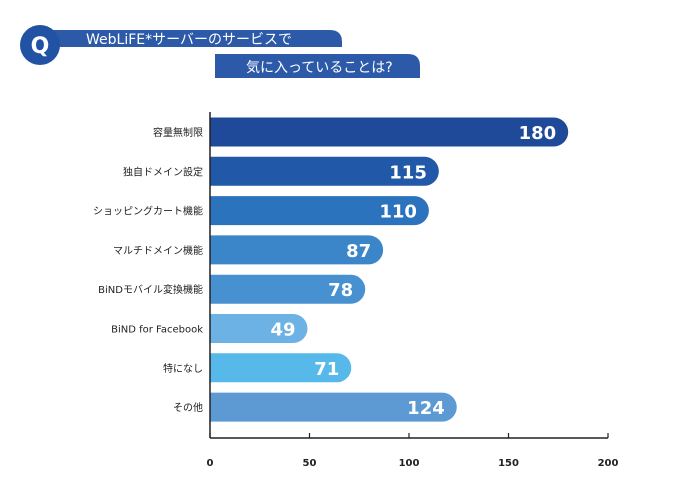 The width and height of the screenshot is (700, 500). What do you see at coordinates (220, 51) in the screenshot?
I see `question-header: Q WebLiFE*サーバーのサービスで 気に入っていることは?` at bounding box center [220, 51].